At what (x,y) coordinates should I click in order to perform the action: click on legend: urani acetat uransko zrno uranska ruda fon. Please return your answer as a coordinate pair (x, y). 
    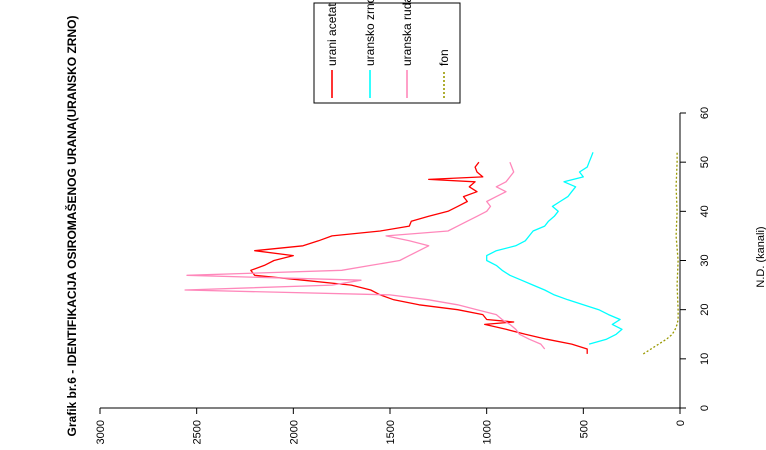
    Looking at the image, I should click on (387, 52).